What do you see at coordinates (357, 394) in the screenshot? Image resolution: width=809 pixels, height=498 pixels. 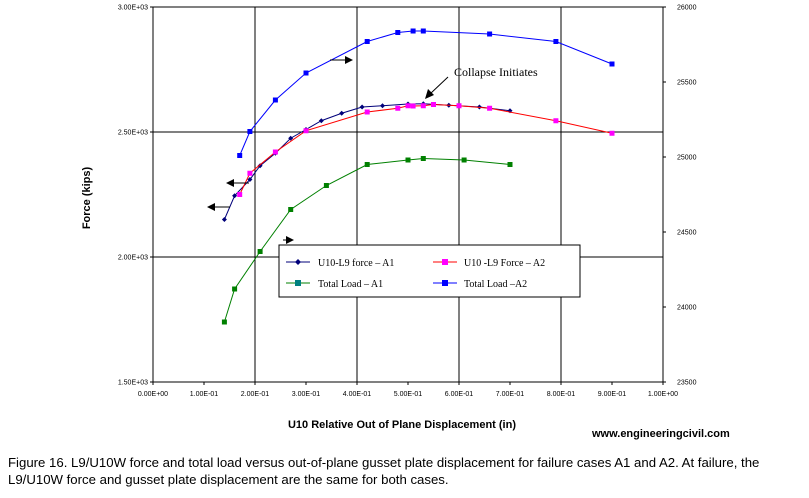 I see `x-tick-label: 4.00E-01` at bounding box center [357, 394].